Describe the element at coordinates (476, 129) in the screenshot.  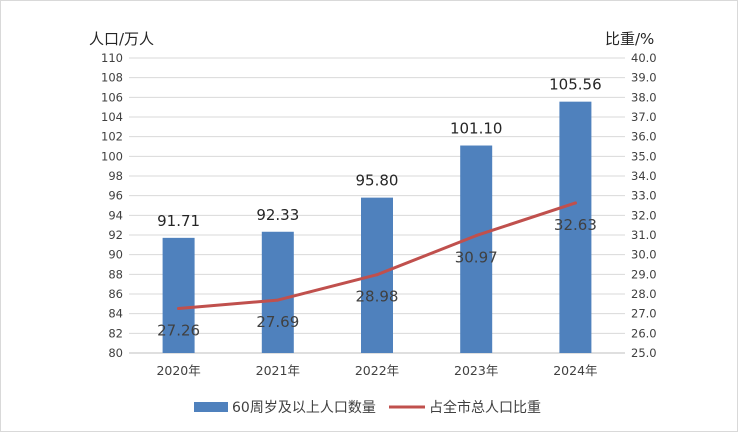
I see `bar-data-label: 101.10` at that location.